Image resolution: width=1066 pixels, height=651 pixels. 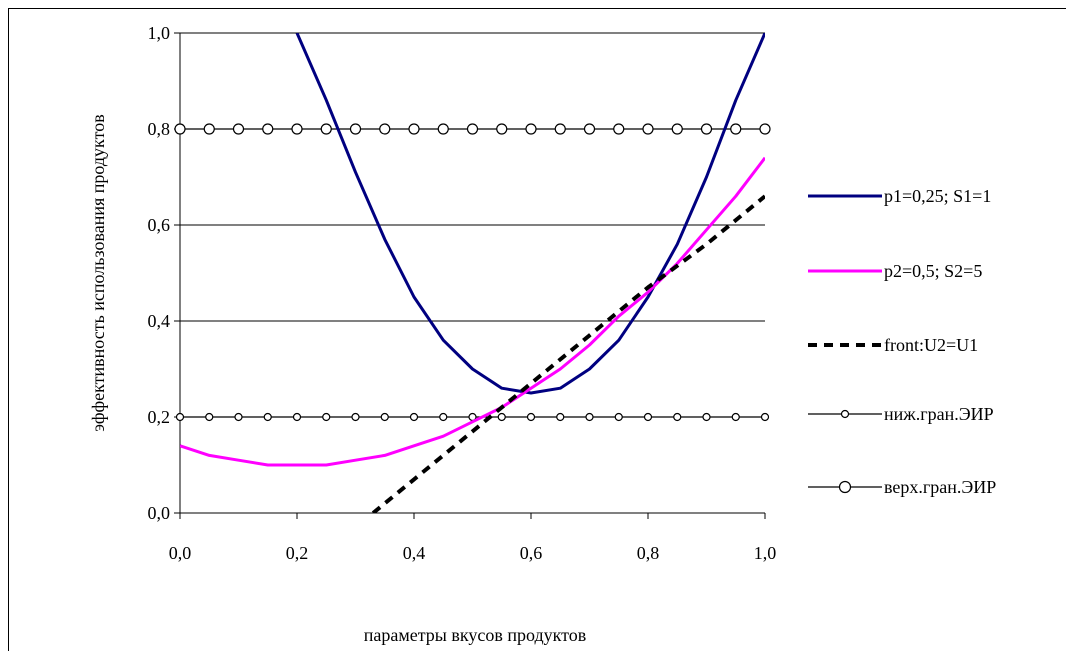 I want to click on y-tick-label: 0,6, so click(x=159, y=225).